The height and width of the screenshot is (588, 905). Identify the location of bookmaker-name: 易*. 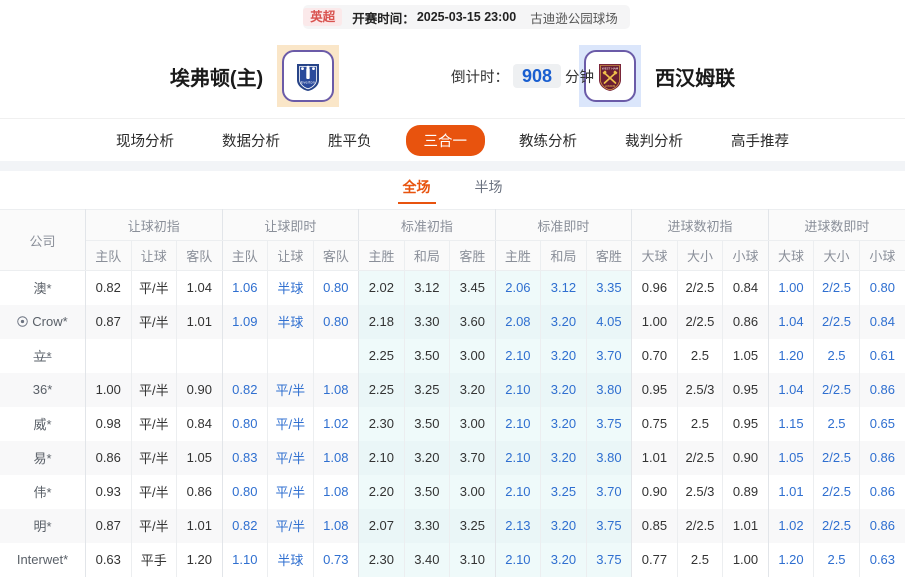
(42, 458).